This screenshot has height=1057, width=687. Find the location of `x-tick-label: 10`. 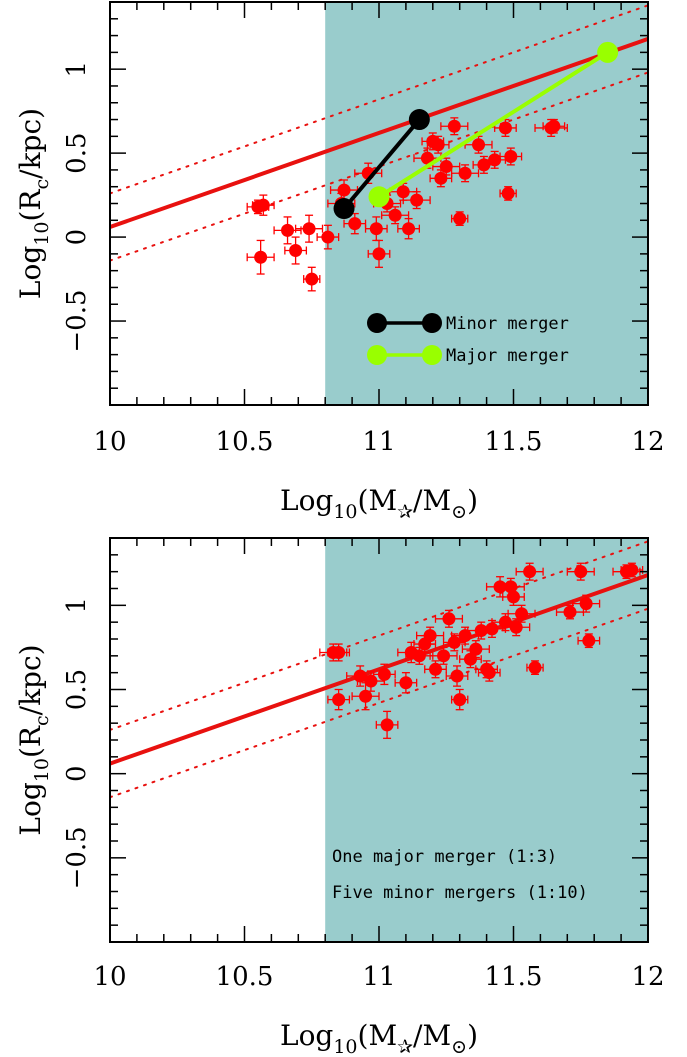

x-tick-label: 10 is located at coordinates (109, 977).